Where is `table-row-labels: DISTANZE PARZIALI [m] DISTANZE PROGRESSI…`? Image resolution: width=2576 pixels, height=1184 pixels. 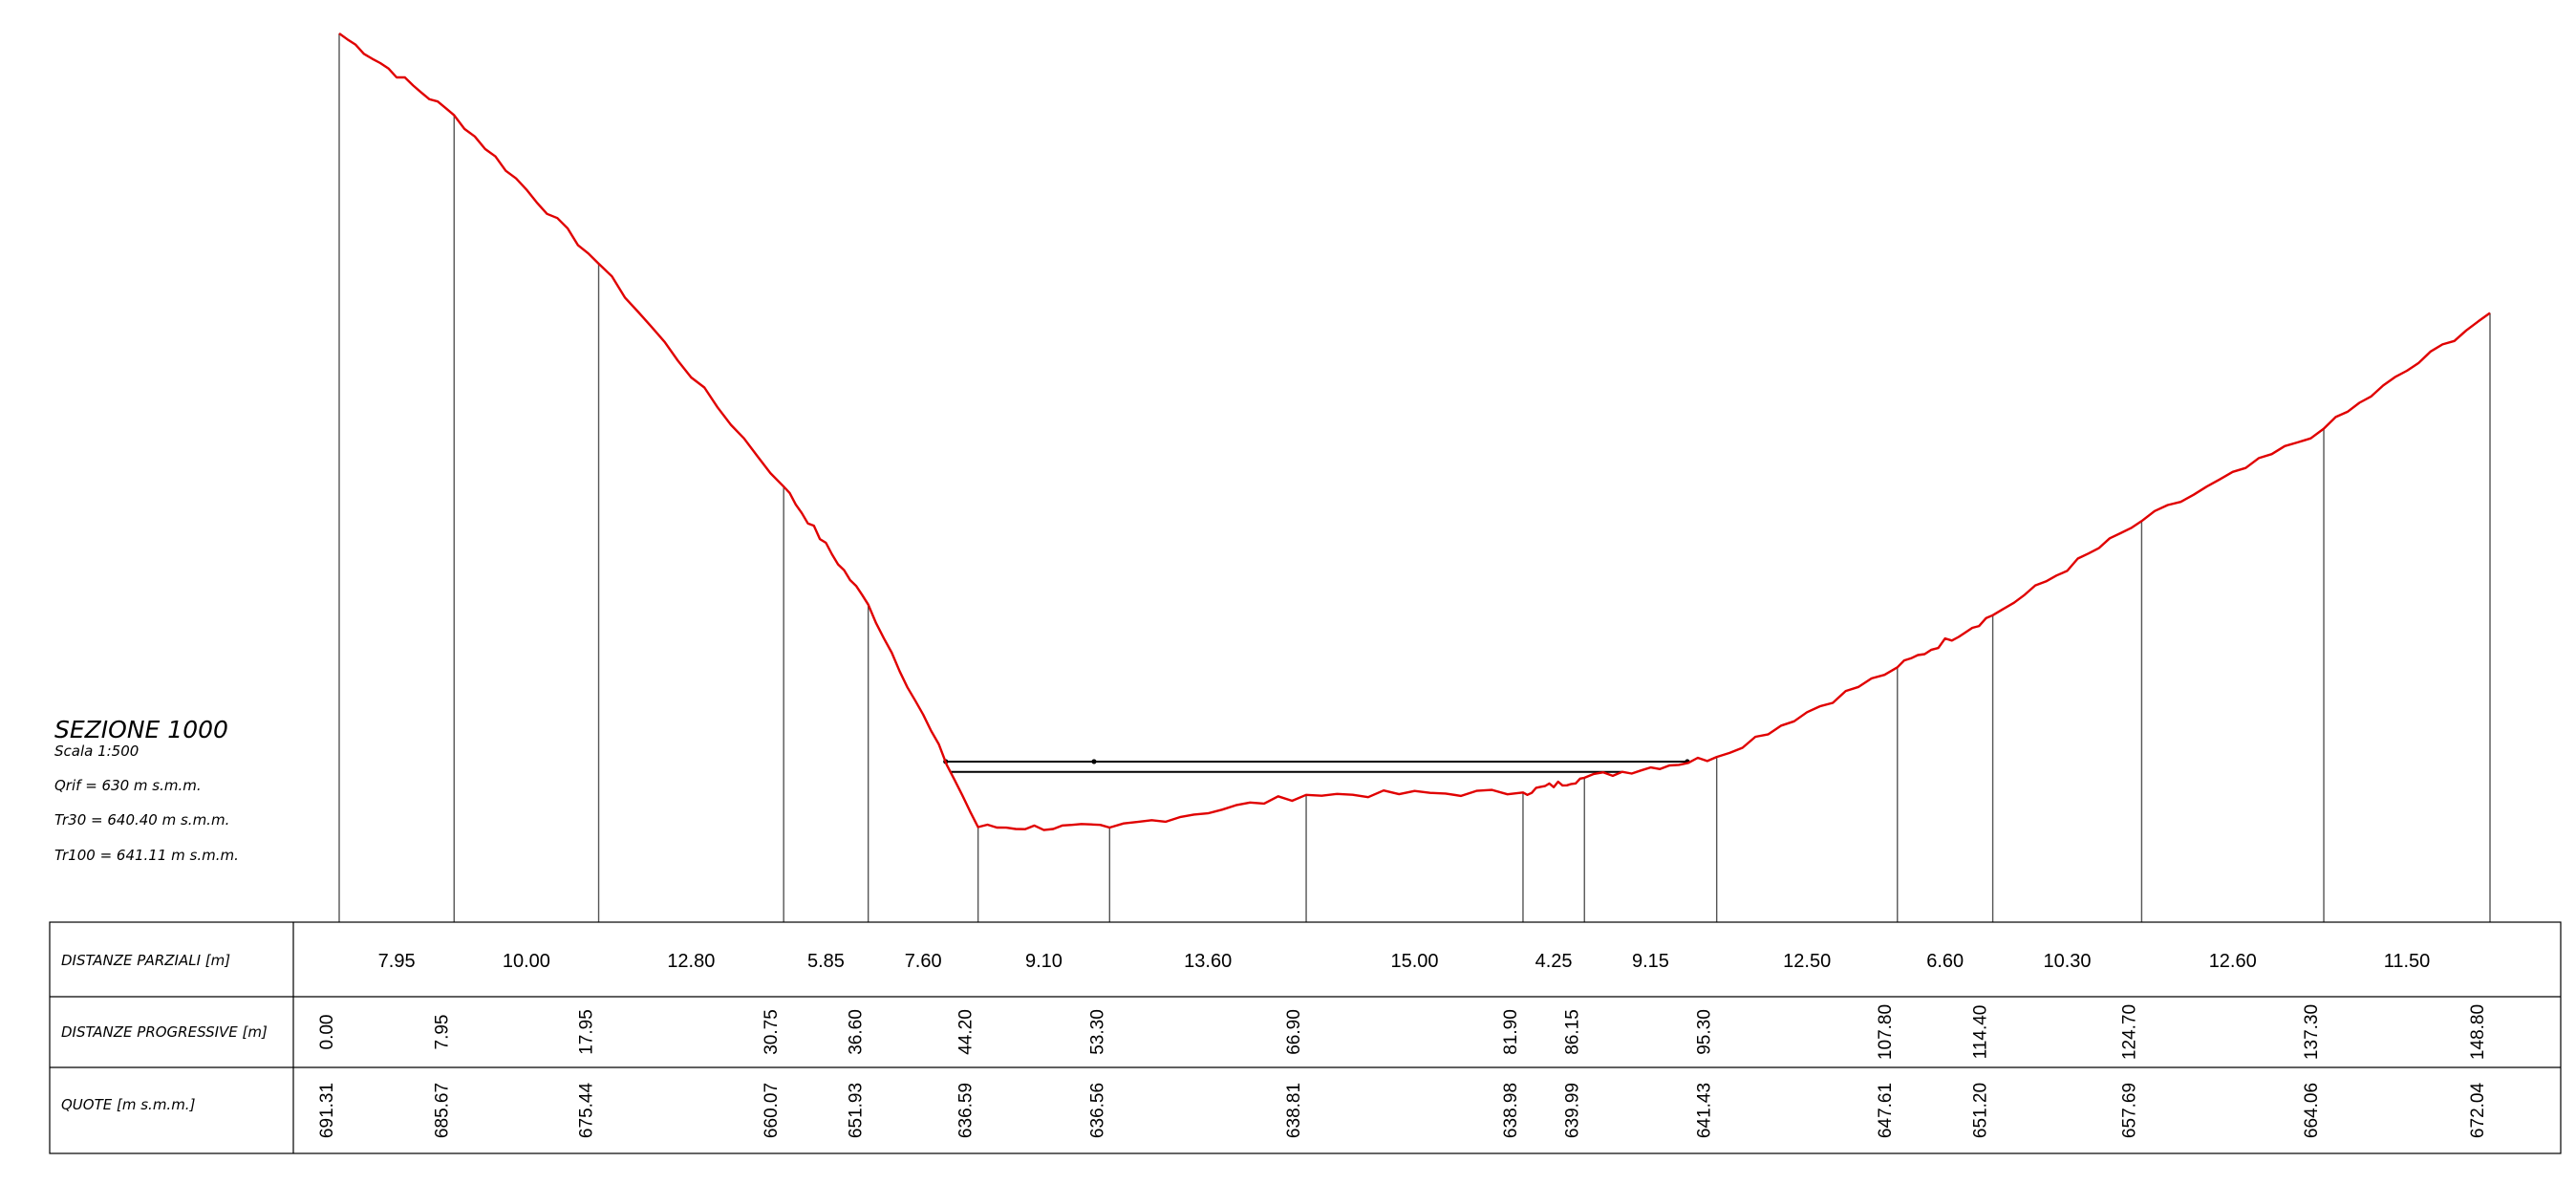
table-row-labels: DISTANZE PARZIALI [m] DISTANZE PROGRESSI… is located at coordinates (164, 1032).